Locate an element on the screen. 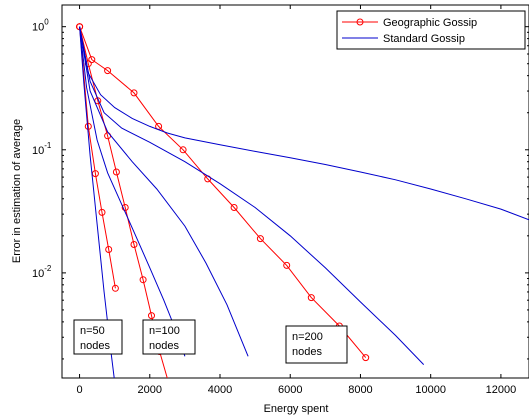 The height and width of the screenshot is (417, 529). x-tick-label: 10000 is located at coordinates (430, 390).